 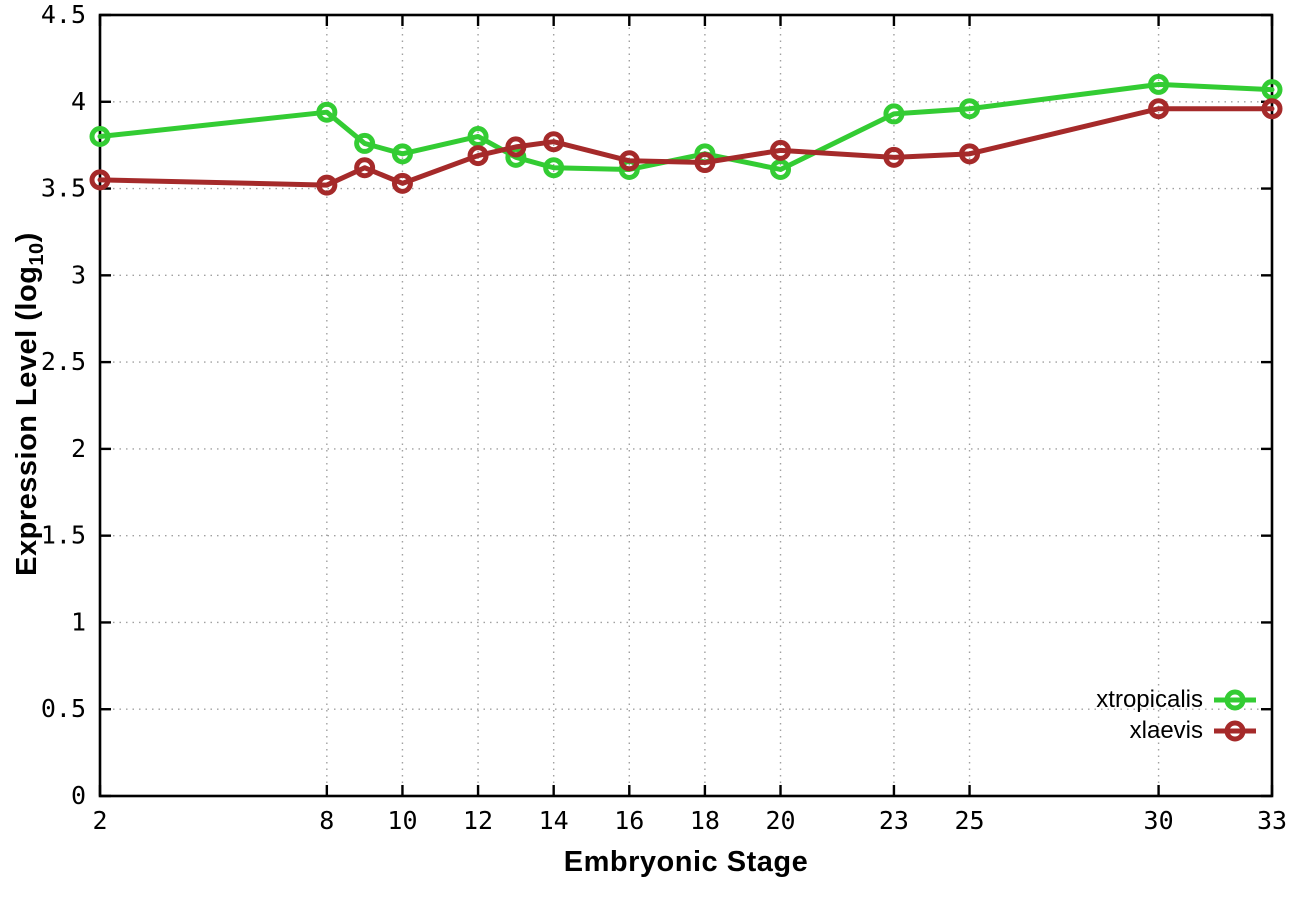 I want to click on y-axis-title-text: Expression Level (log, so click(x=27, y=420).